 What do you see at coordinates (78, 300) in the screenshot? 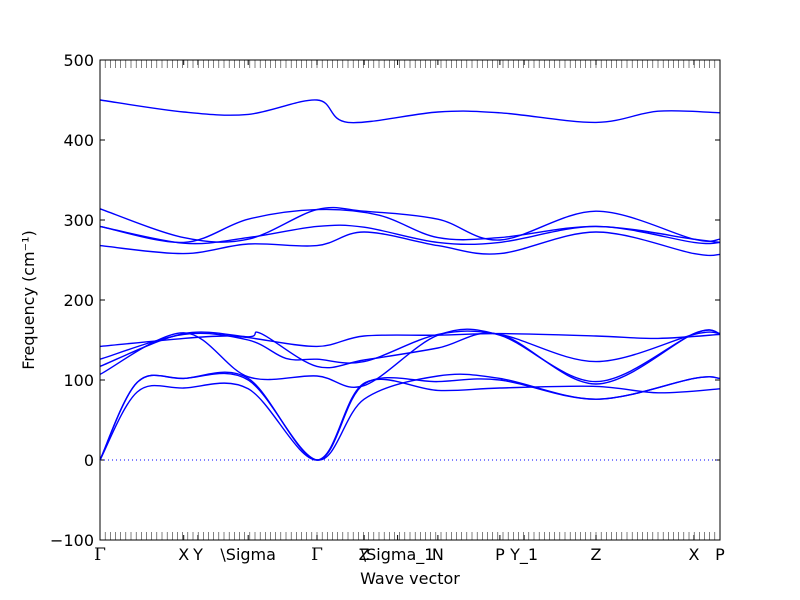
I see `y-tick-label: 200` at bounding box center [78, 300].